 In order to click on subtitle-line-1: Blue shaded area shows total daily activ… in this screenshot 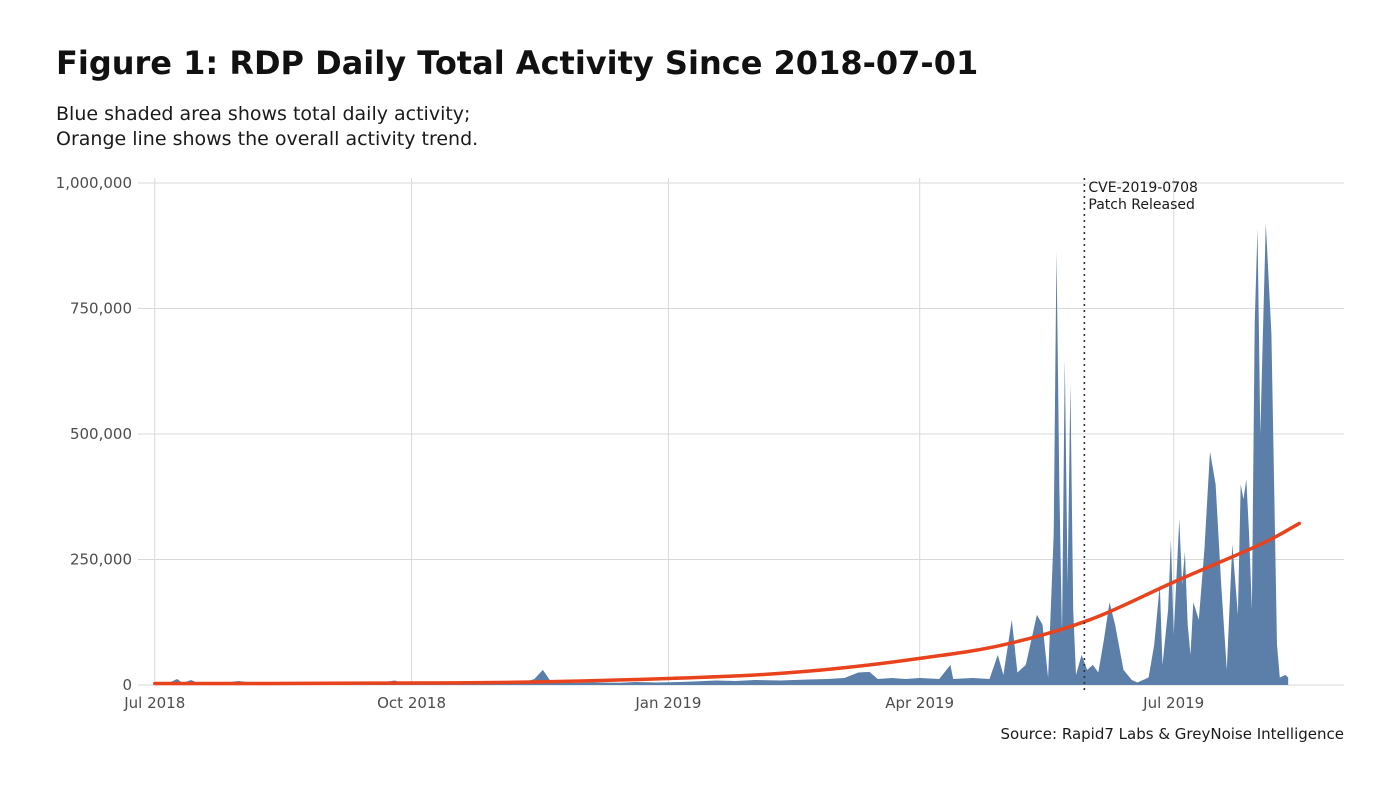, I will do `click(263, 114)`.